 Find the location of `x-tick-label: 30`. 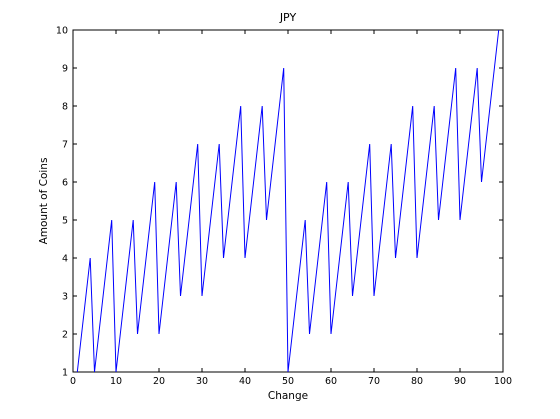

x-tick-label: 30 is located at coordinates (202, 381).